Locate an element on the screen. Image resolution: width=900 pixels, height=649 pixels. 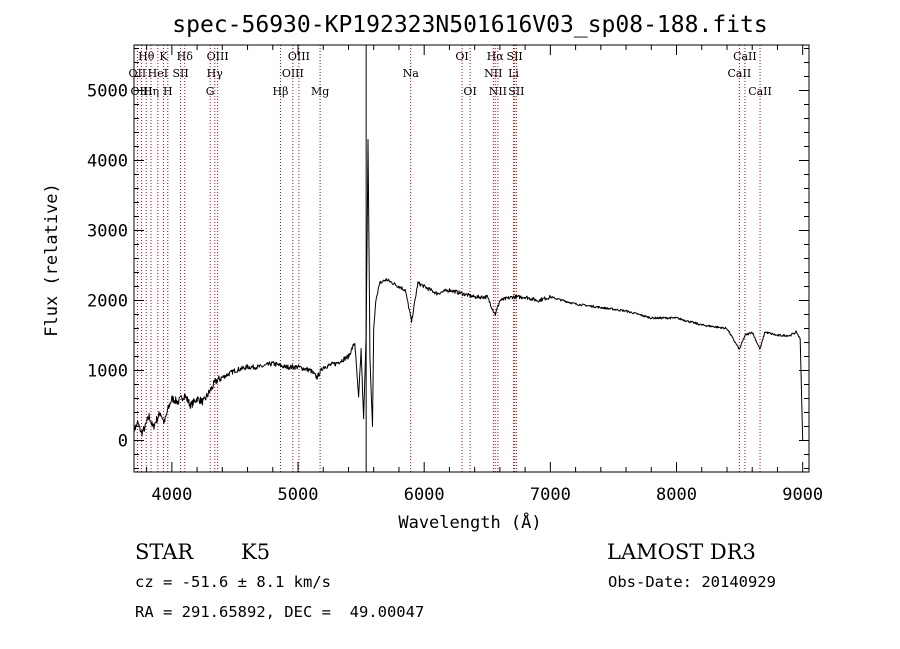
spectral-line-label: Hη is located at coordinates (151, 91).